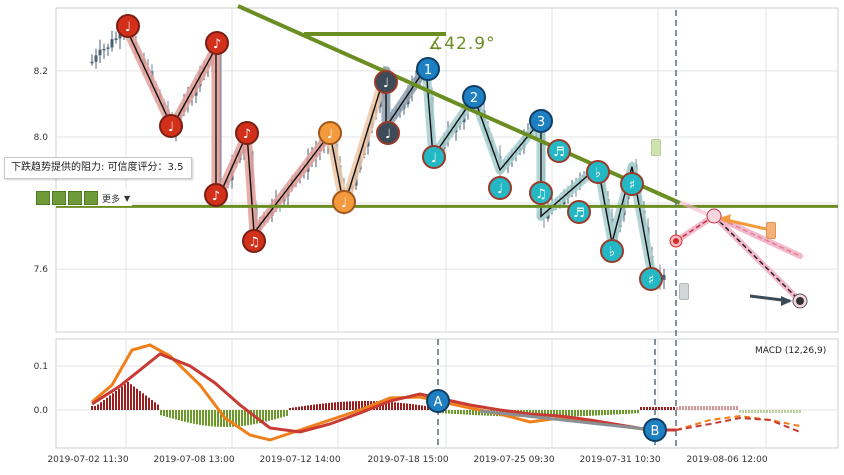 This screenshot has width=844, height=475. I want to click on x-tick-label: 2019-07-18 15:00, so click(407, 460).